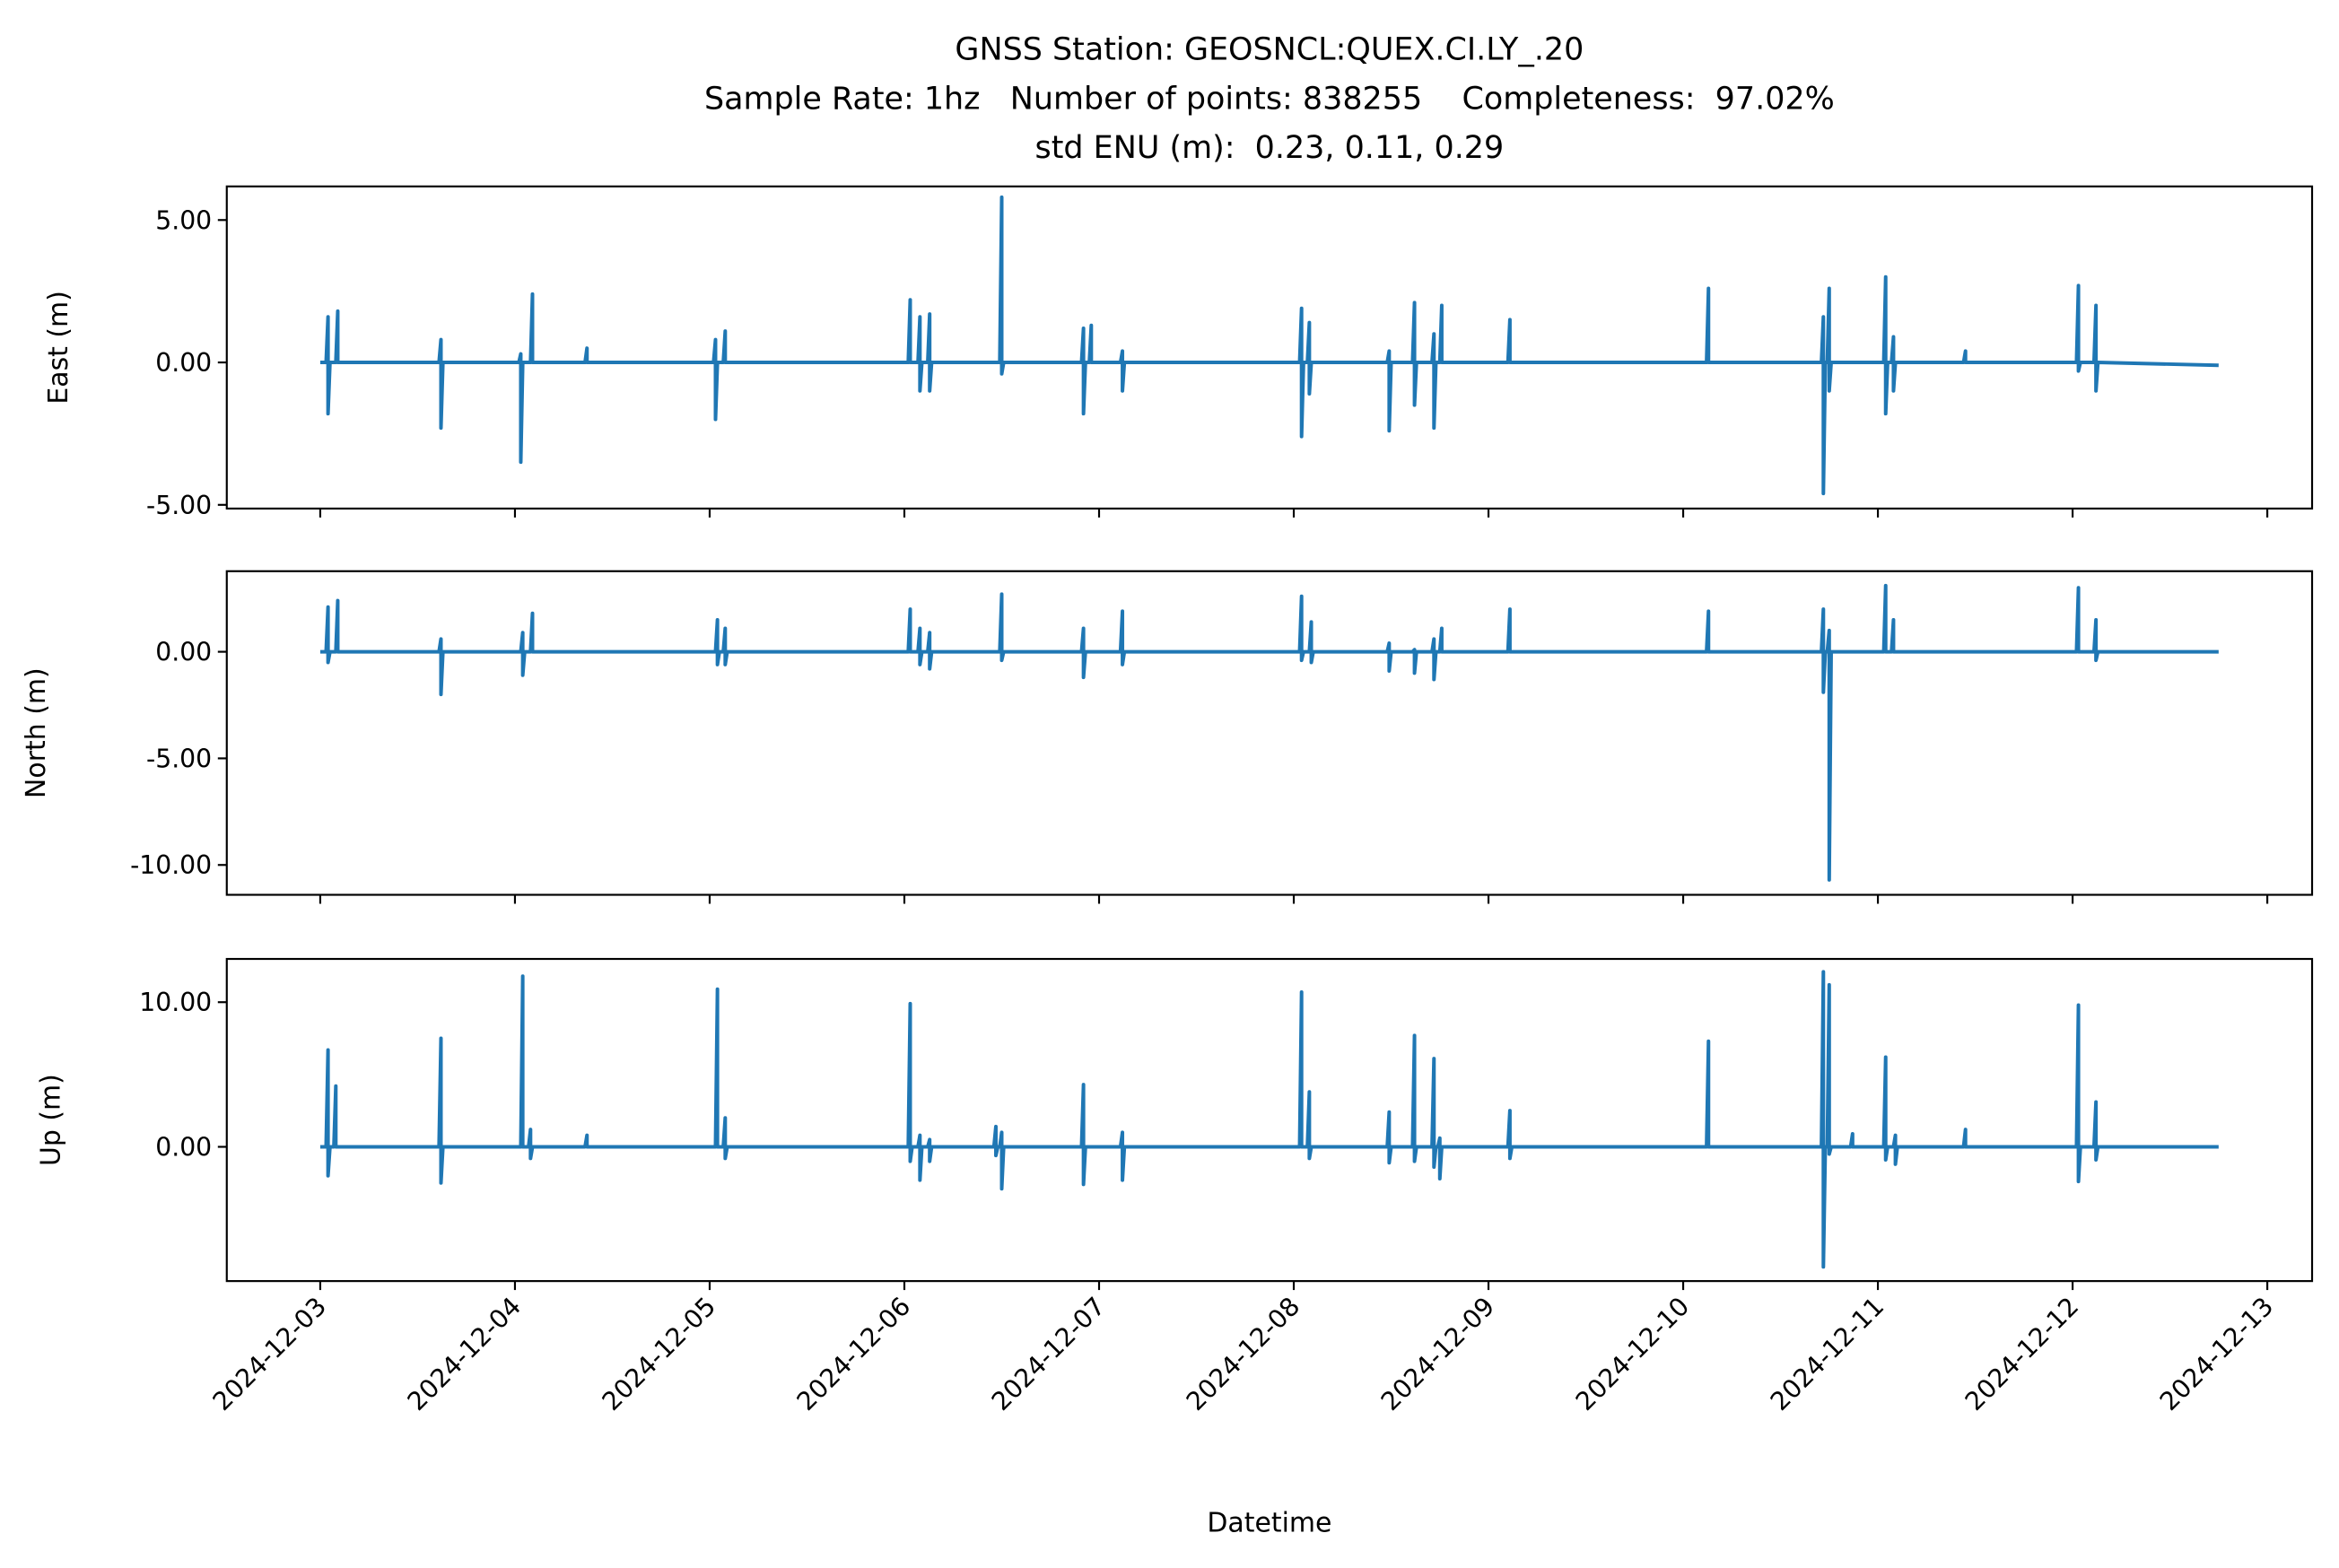 Image resolution: width=2339 pixels, height=1568 pixels. What do you see at coordinates (52, 1120) in the screenshot?
I see `y-axis-label: Up (m)` at bounding box center [52, 1120].